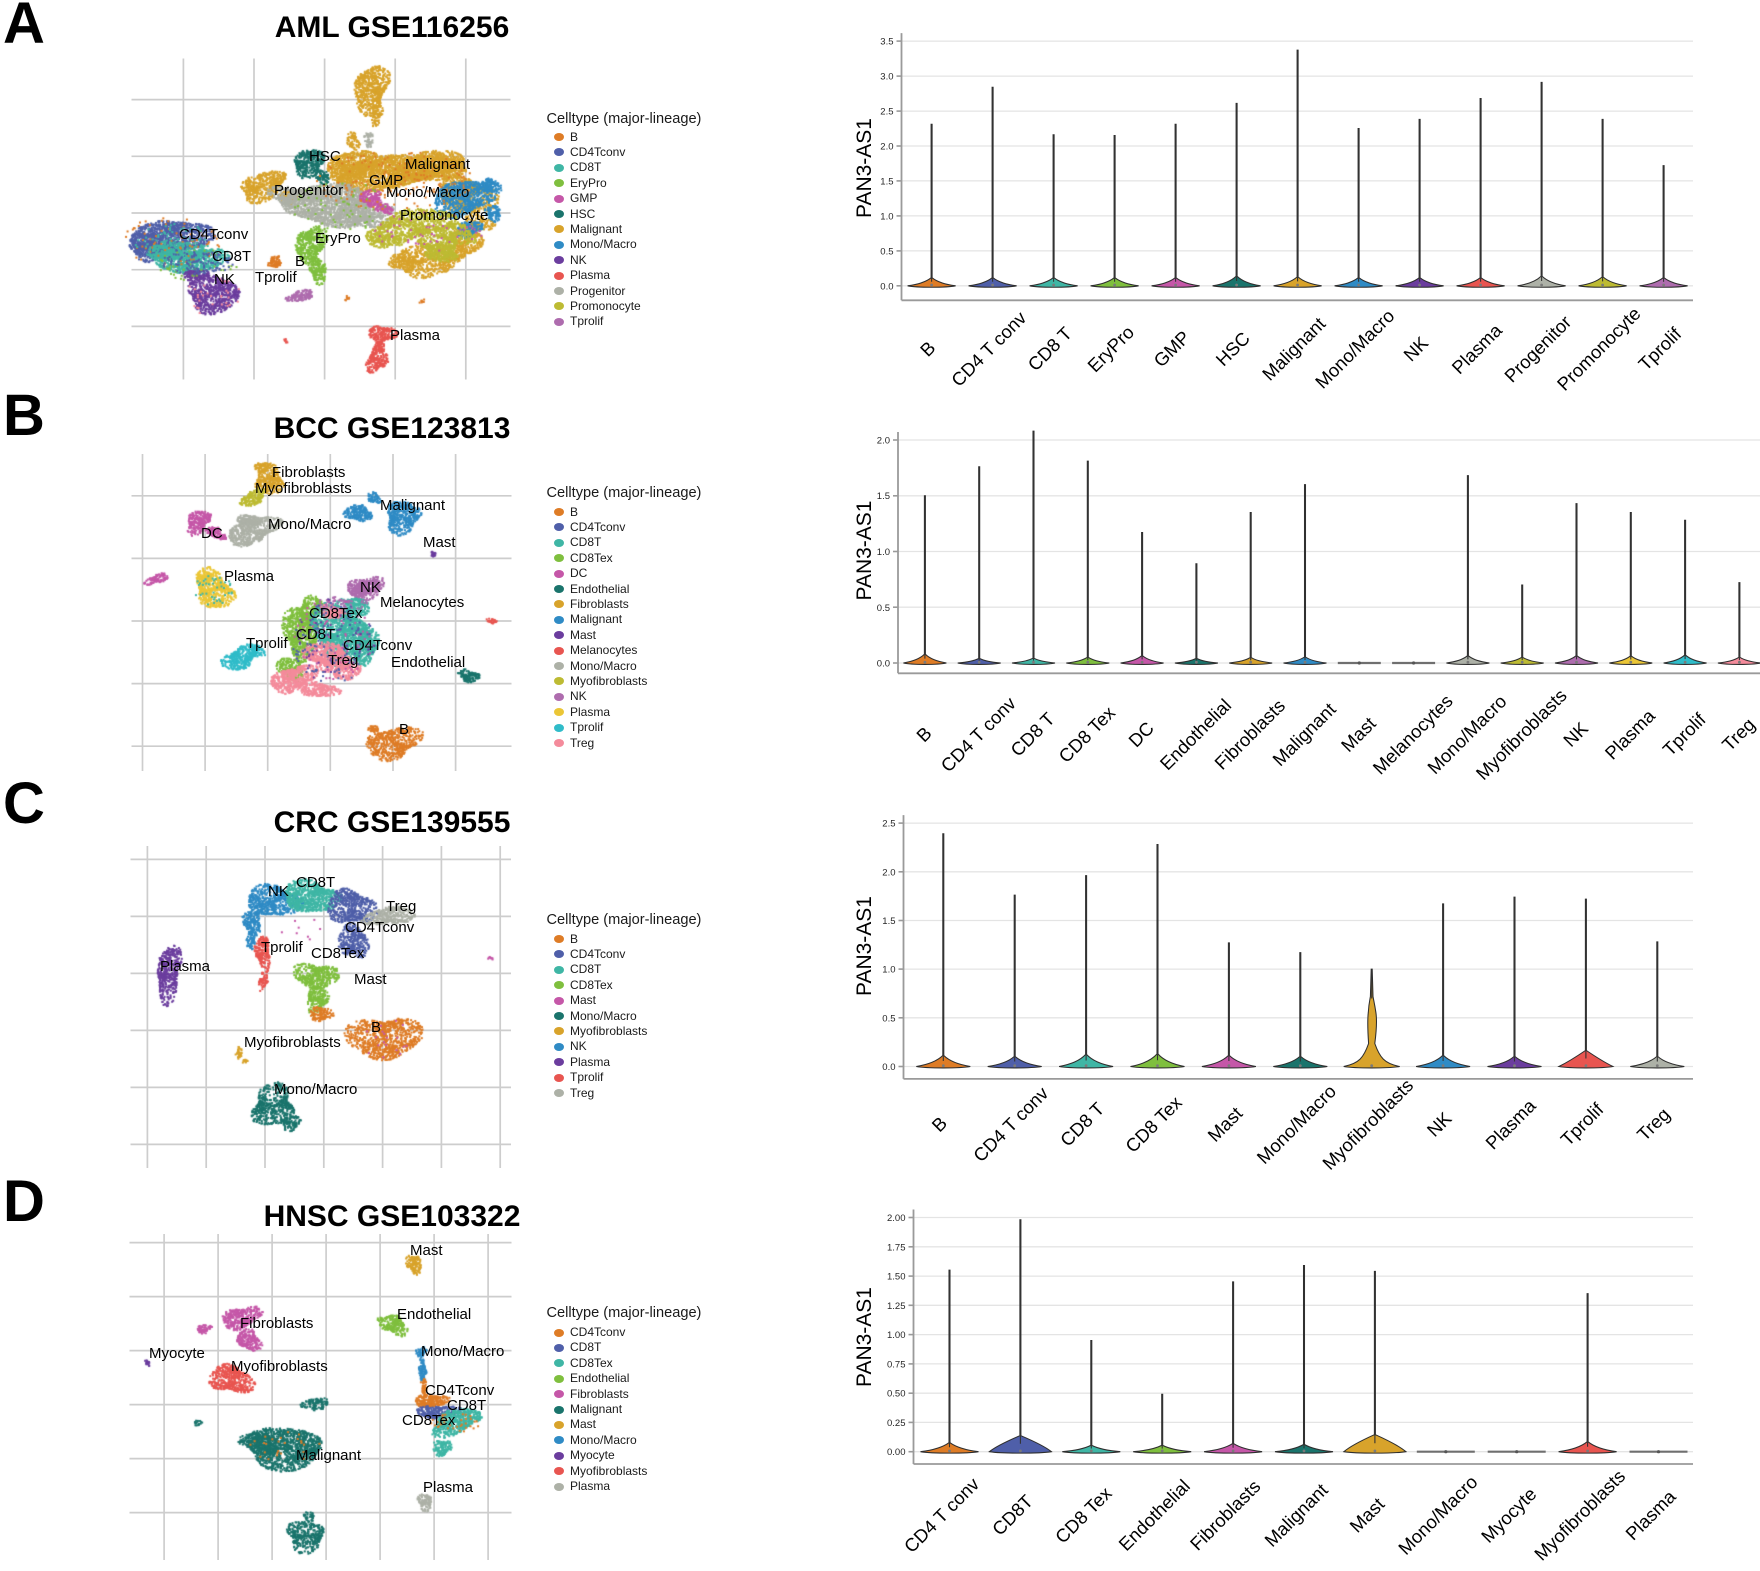 The width and height of the screenshot is (1760, 1571). What do you see at coordinates (1225, 1515) in the screenshot?
I see `svg-text: Fibroblasts` at bounding box center [1225, 1515].